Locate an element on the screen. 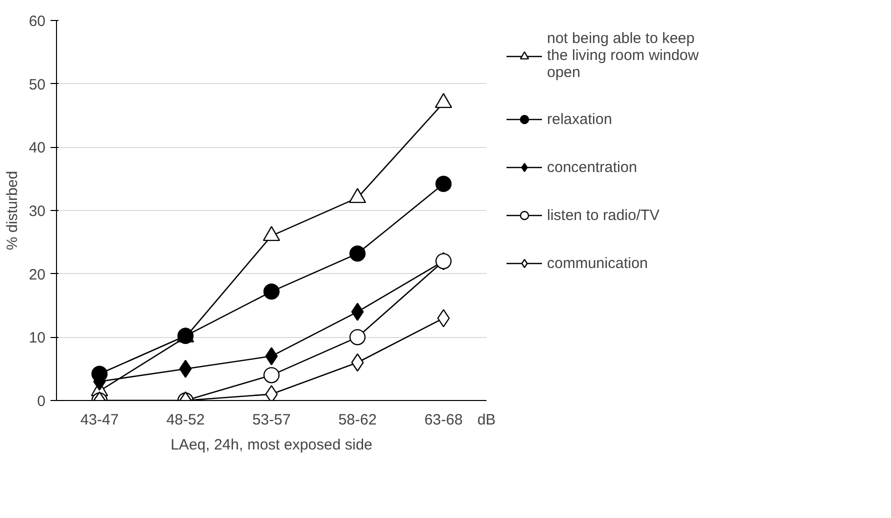 This screenshot has width=891, height=518. legend-label: relaxation is located at coordinates (579, 119).